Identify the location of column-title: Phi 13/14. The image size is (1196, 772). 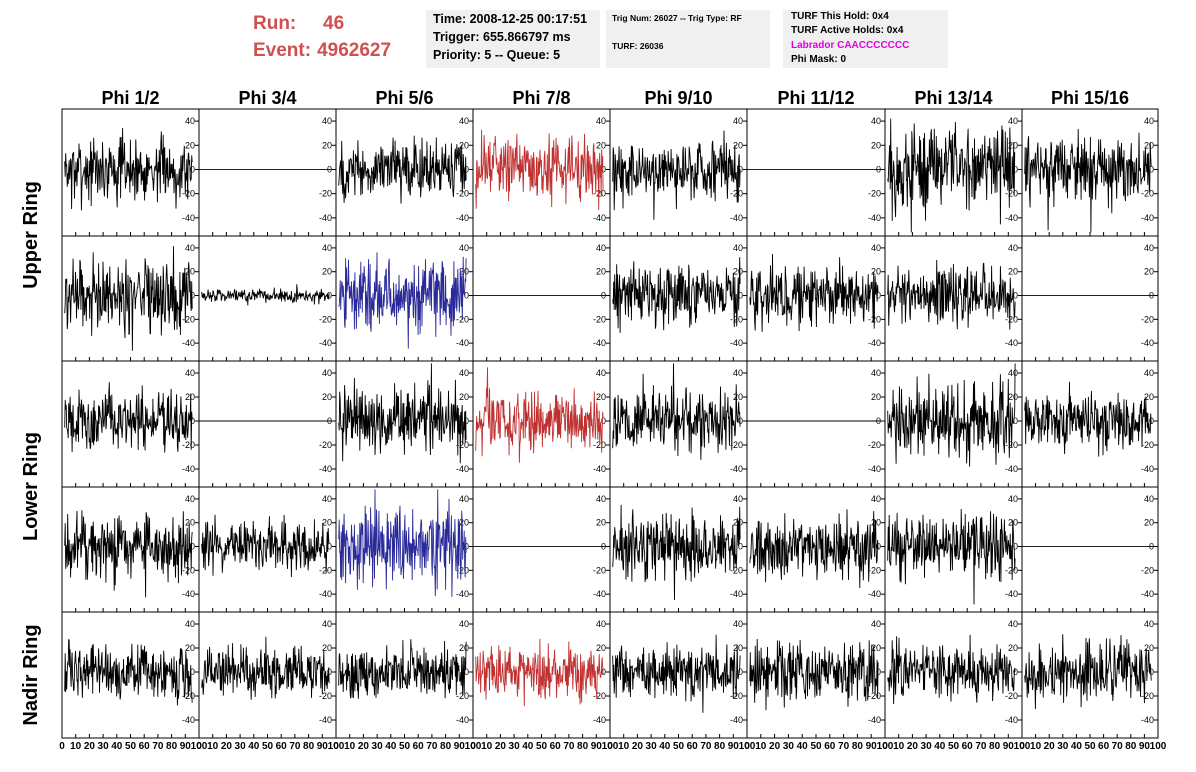
(953, 98).